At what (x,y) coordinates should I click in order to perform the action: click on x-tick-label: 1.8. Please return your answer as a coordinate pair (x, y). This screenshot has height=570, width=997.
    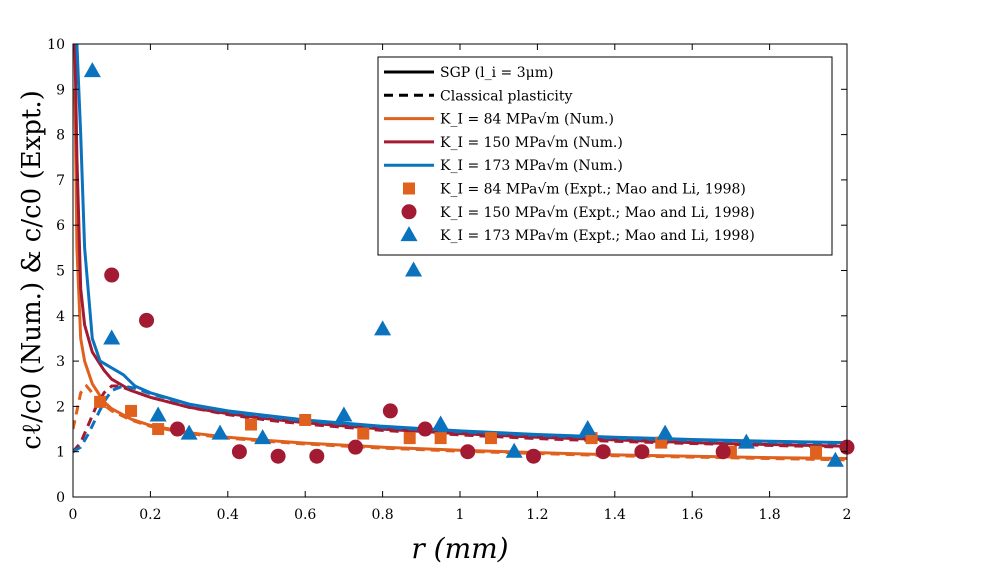
    Looking at the image, I should click on (769, 515).